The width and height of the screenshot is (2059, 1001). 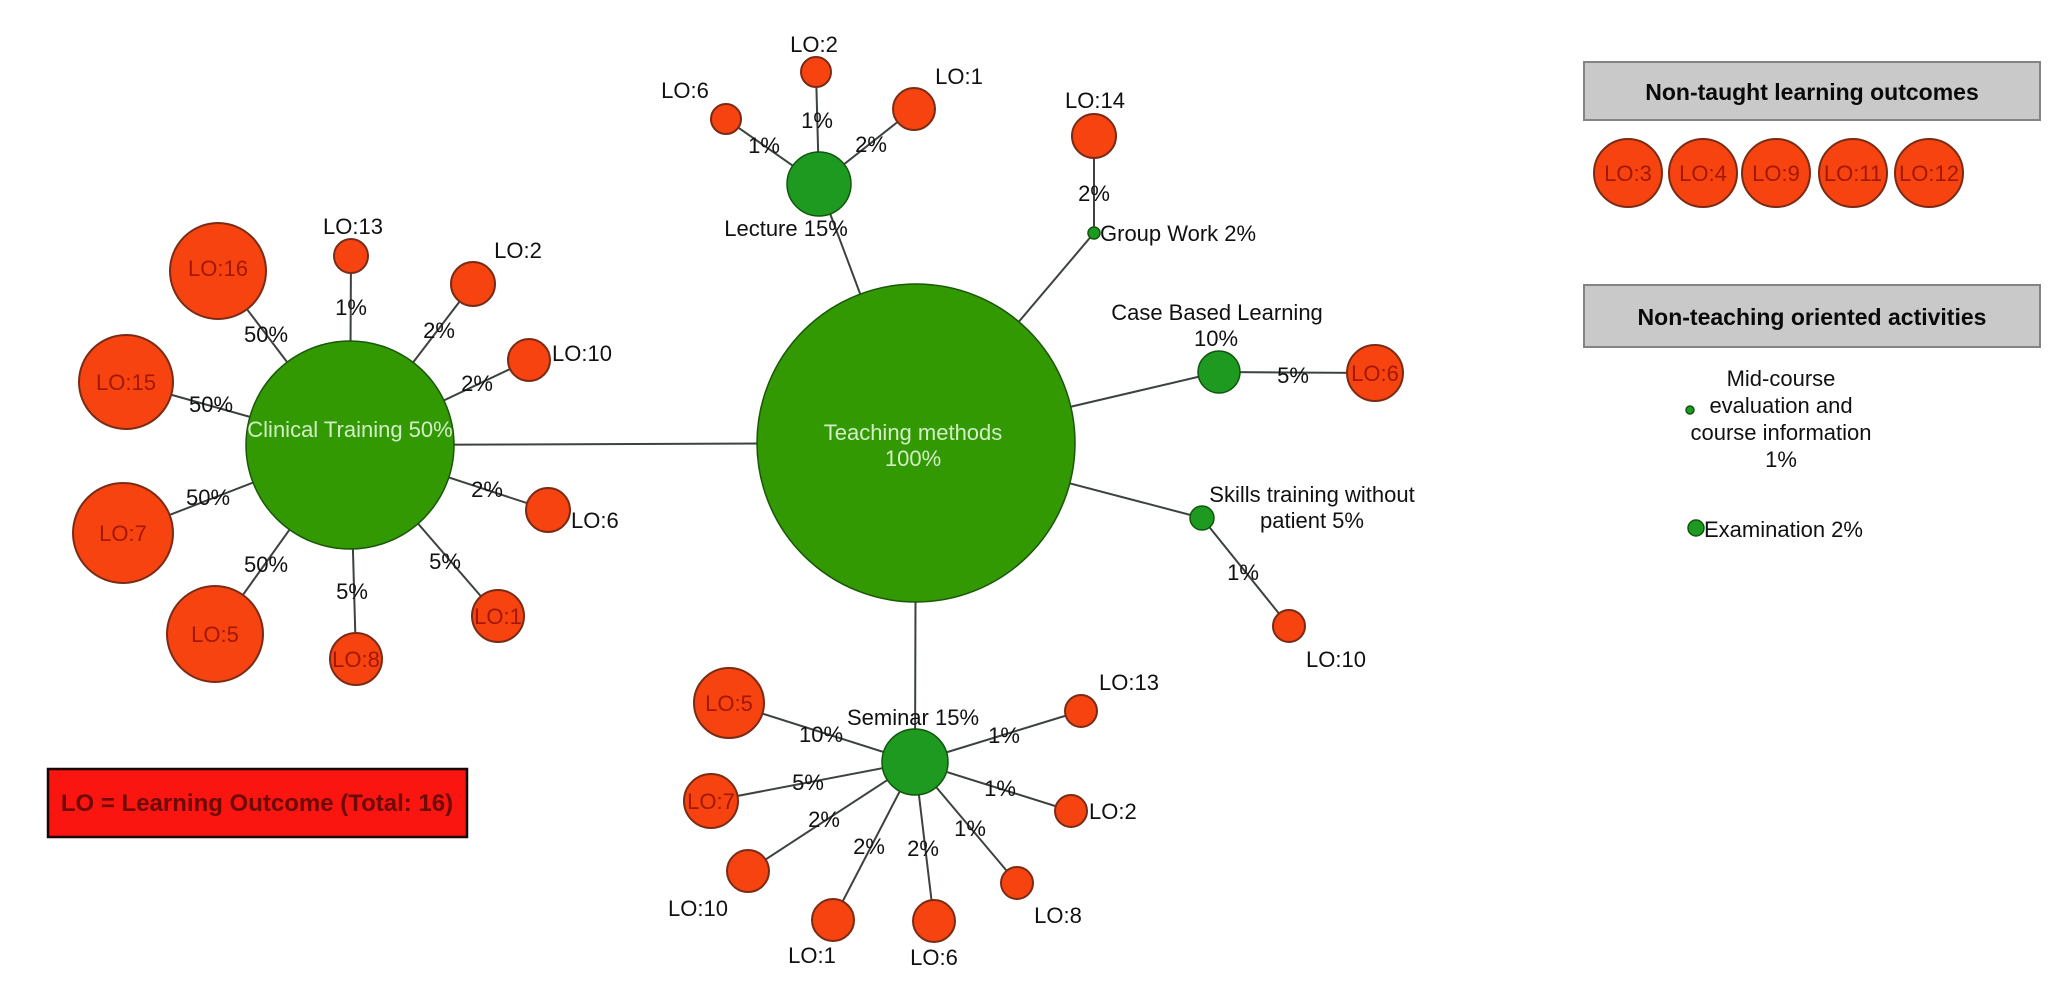 I want to click on svg-text: Seminar 15%, so click(x=913, y=717).